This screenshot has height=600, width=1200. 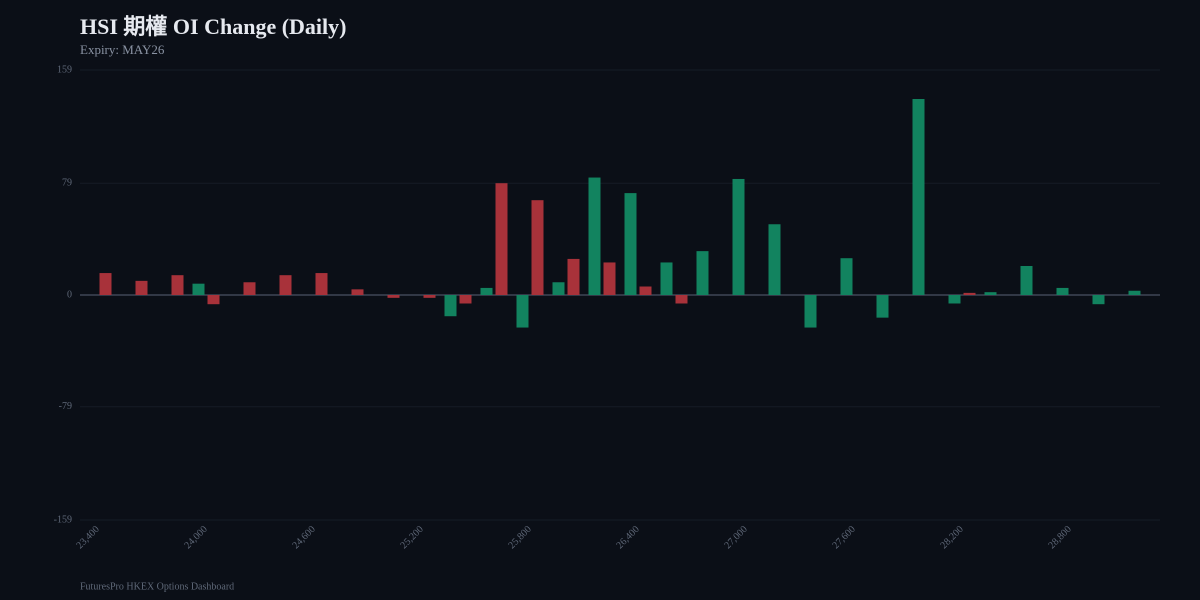 What do you see at coordinates (88, 537) in the screenshot?
I see `x-tick-label: 23,400` at bounding box center [88, 537].